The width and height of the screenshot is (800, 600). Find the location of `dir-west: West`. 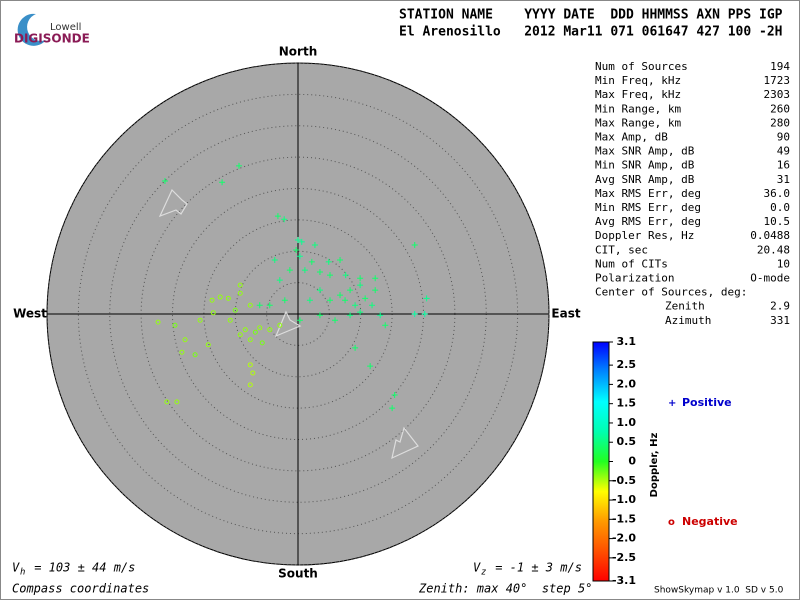

dir-west: West is located at coordinates (30, 314).